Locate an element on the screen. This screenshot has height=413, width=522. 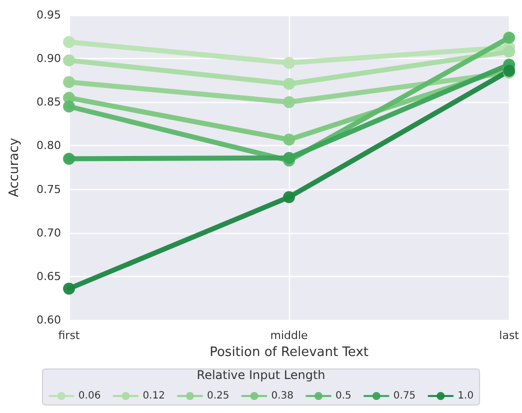
y-tick-label: 0.65 is located at coordinates (48, 276).